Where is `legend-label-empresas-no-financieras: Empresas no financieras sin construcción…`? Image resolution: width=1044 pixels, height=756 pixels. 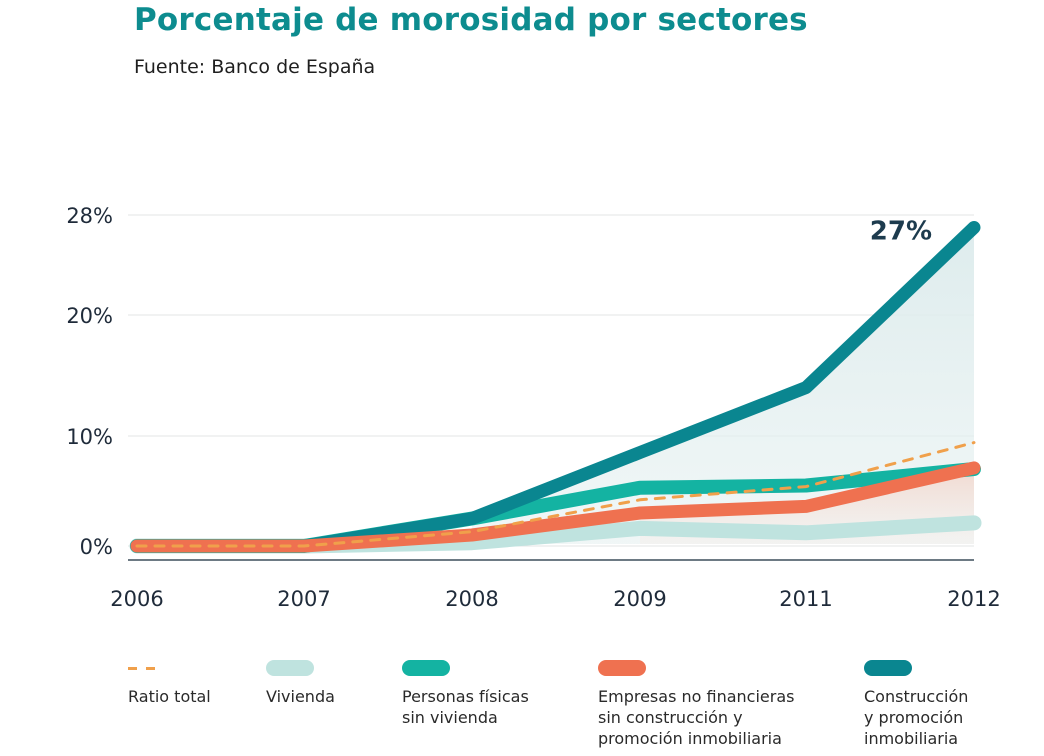 legend-label-empresas-no-financieras: Empresas no financieras sin construcción… is located at coordinates (696, 717).